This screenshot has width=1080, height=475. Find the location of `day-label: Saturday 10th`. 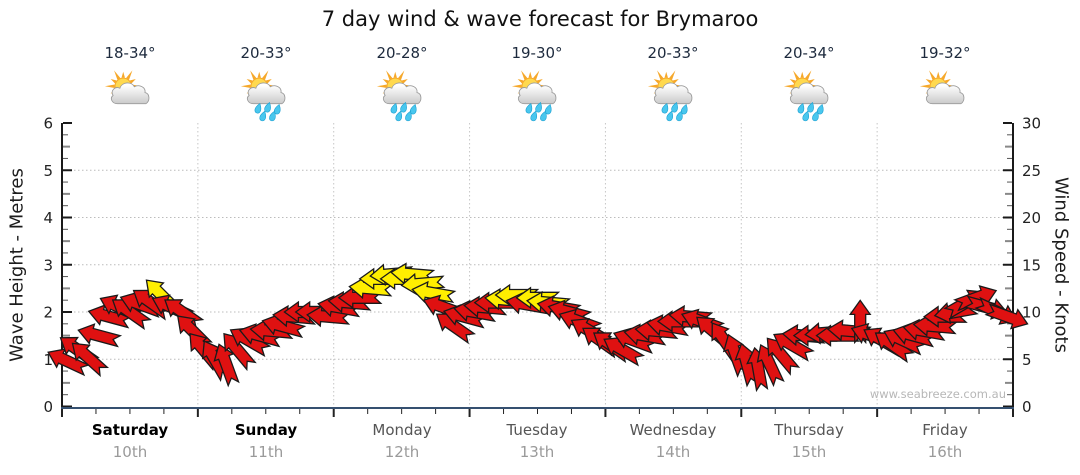

day-label: Saturday 10th is located at coordinates (130, 441).